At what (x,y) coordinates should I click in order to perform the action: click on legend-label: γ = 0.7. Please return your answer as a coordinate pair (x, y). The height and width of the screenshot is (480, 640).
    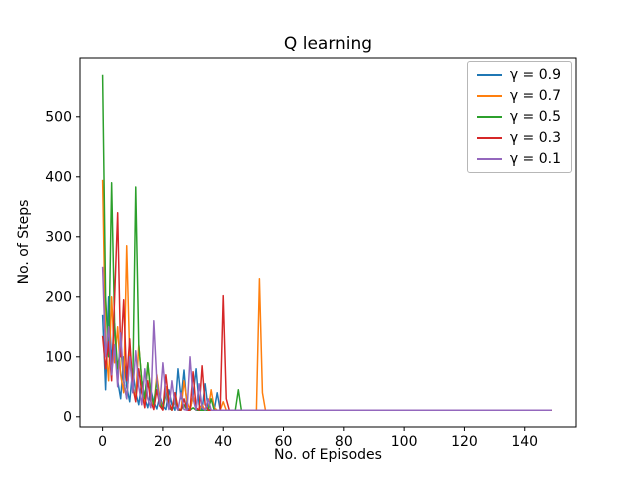
    Looking at the image, I should click on (535, 96).